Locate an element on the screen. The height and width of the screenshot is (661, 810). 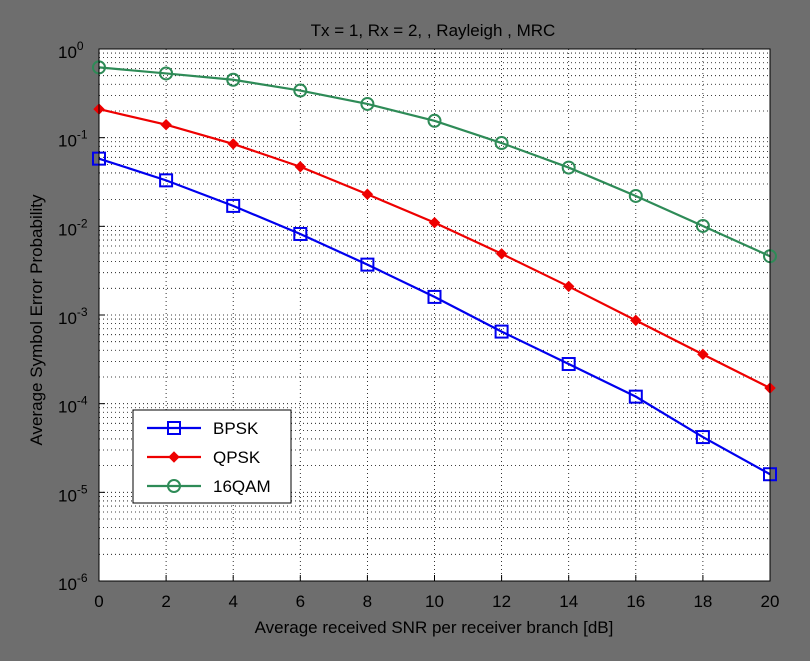
legend-label-16qam: 16QAM is located at coordinates (242, 486).